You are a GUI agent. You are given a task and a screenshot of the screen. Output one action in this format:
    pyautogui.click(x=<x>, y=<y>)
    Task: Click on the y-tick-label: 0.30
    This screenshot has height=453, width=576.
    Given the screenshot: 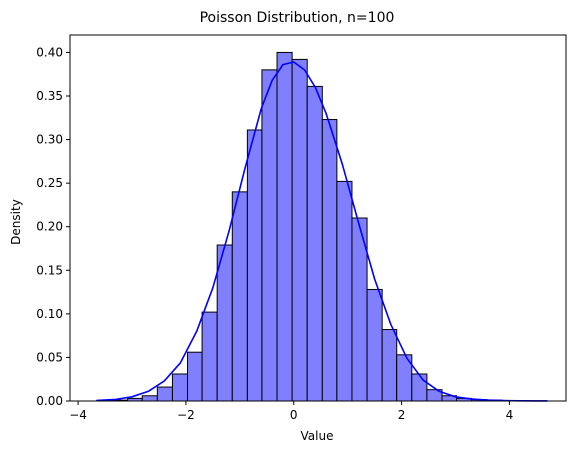 What is the action you would take?
    pyautogui.click(x=49, y=140)
    